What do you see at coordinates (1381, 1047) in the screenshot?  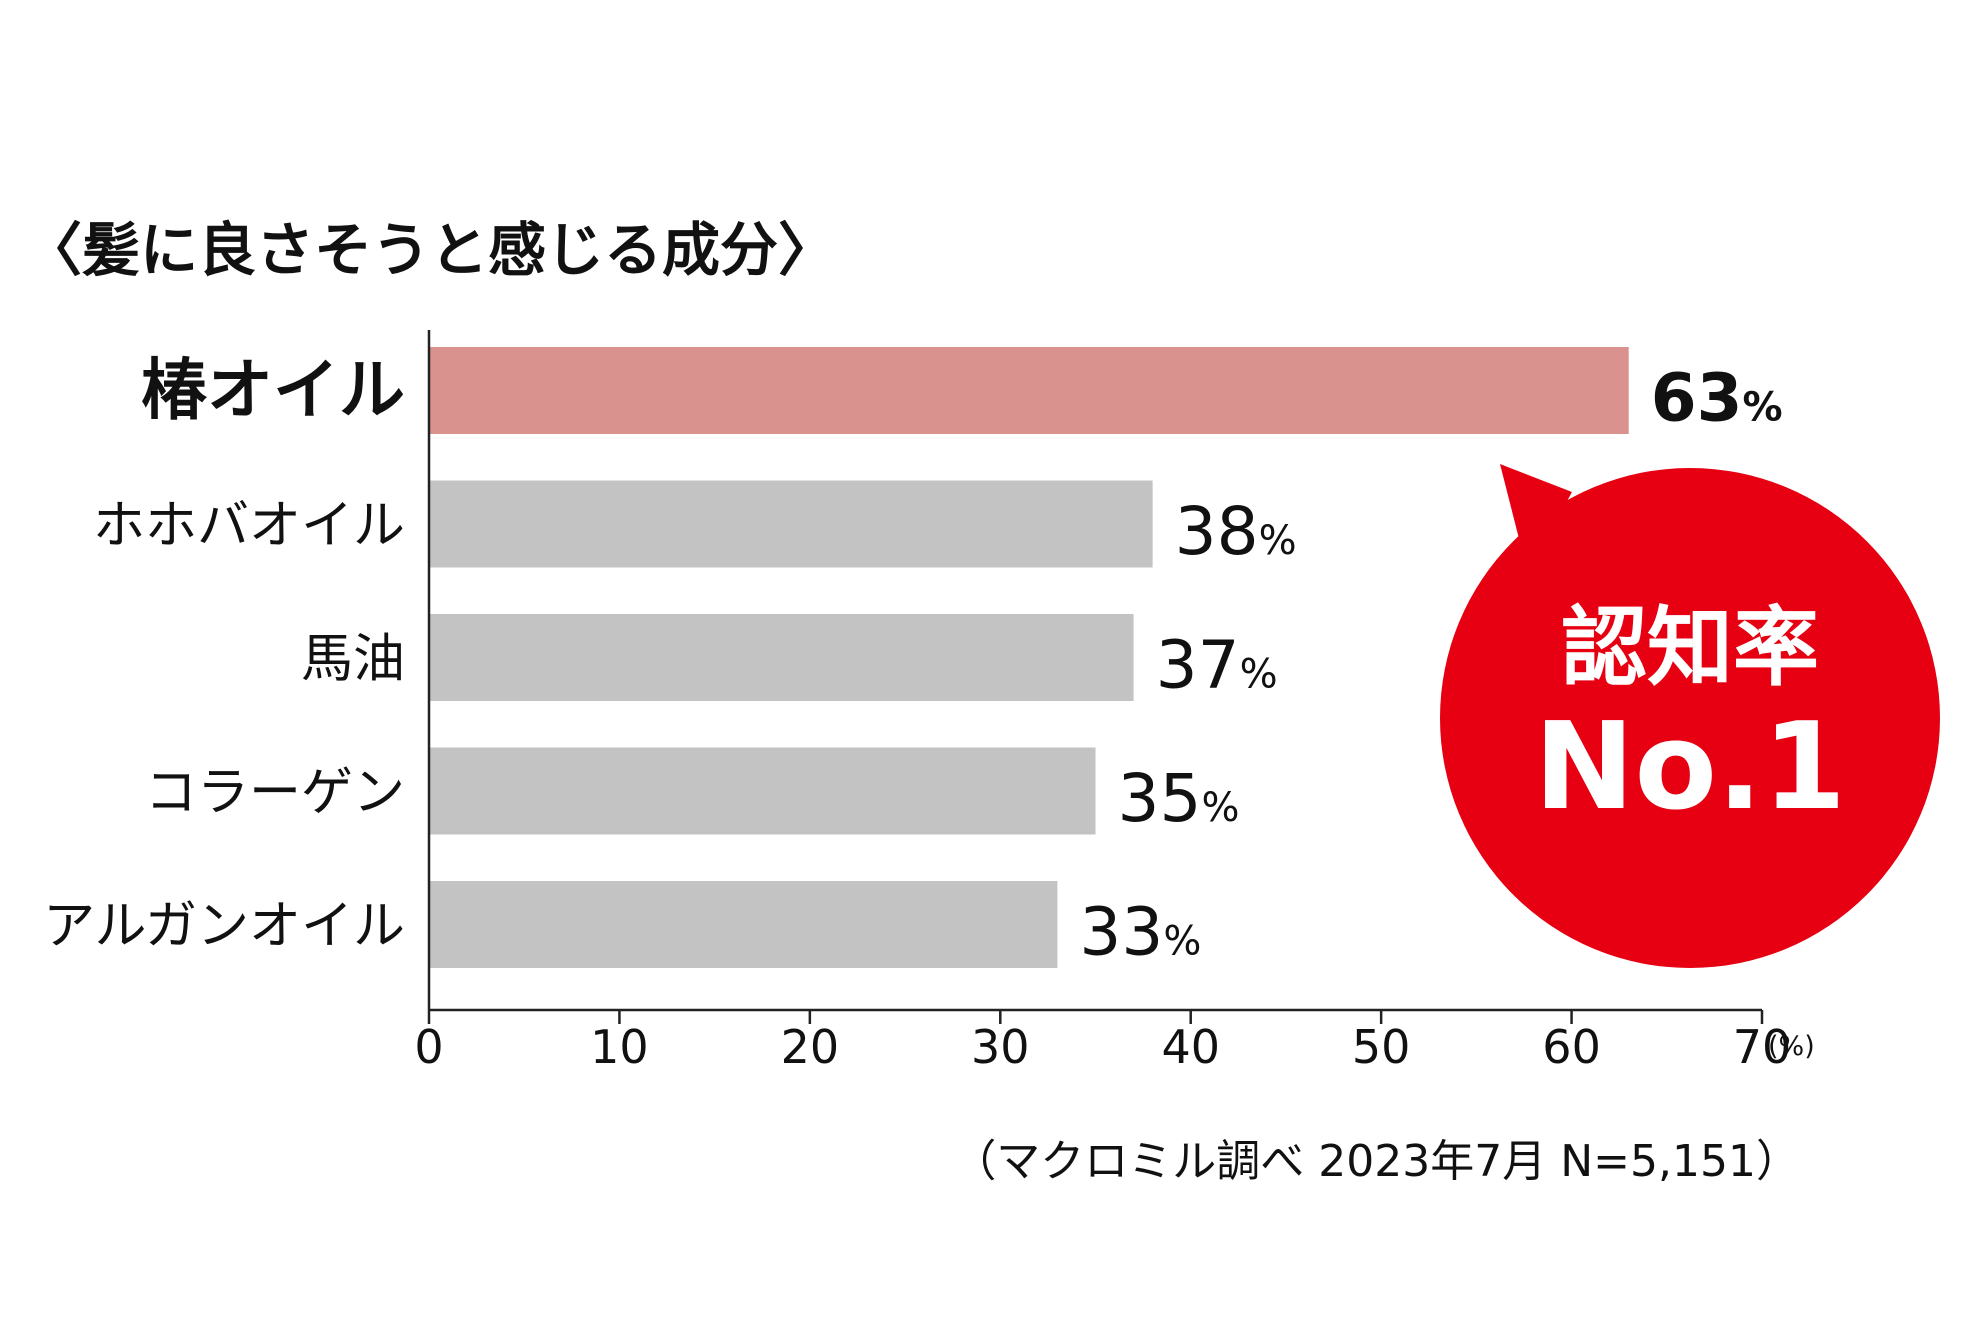 I see `x-tick-label: 50` at bounding box center [1381, 1047].